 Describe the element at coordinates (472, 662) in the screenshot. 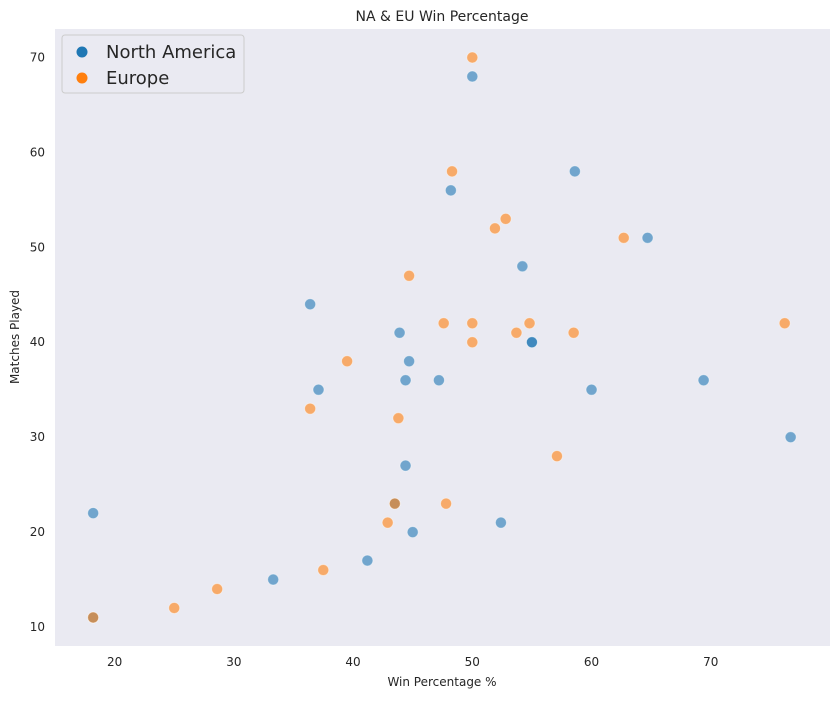

I see `x-tick-label: 50` at that location.